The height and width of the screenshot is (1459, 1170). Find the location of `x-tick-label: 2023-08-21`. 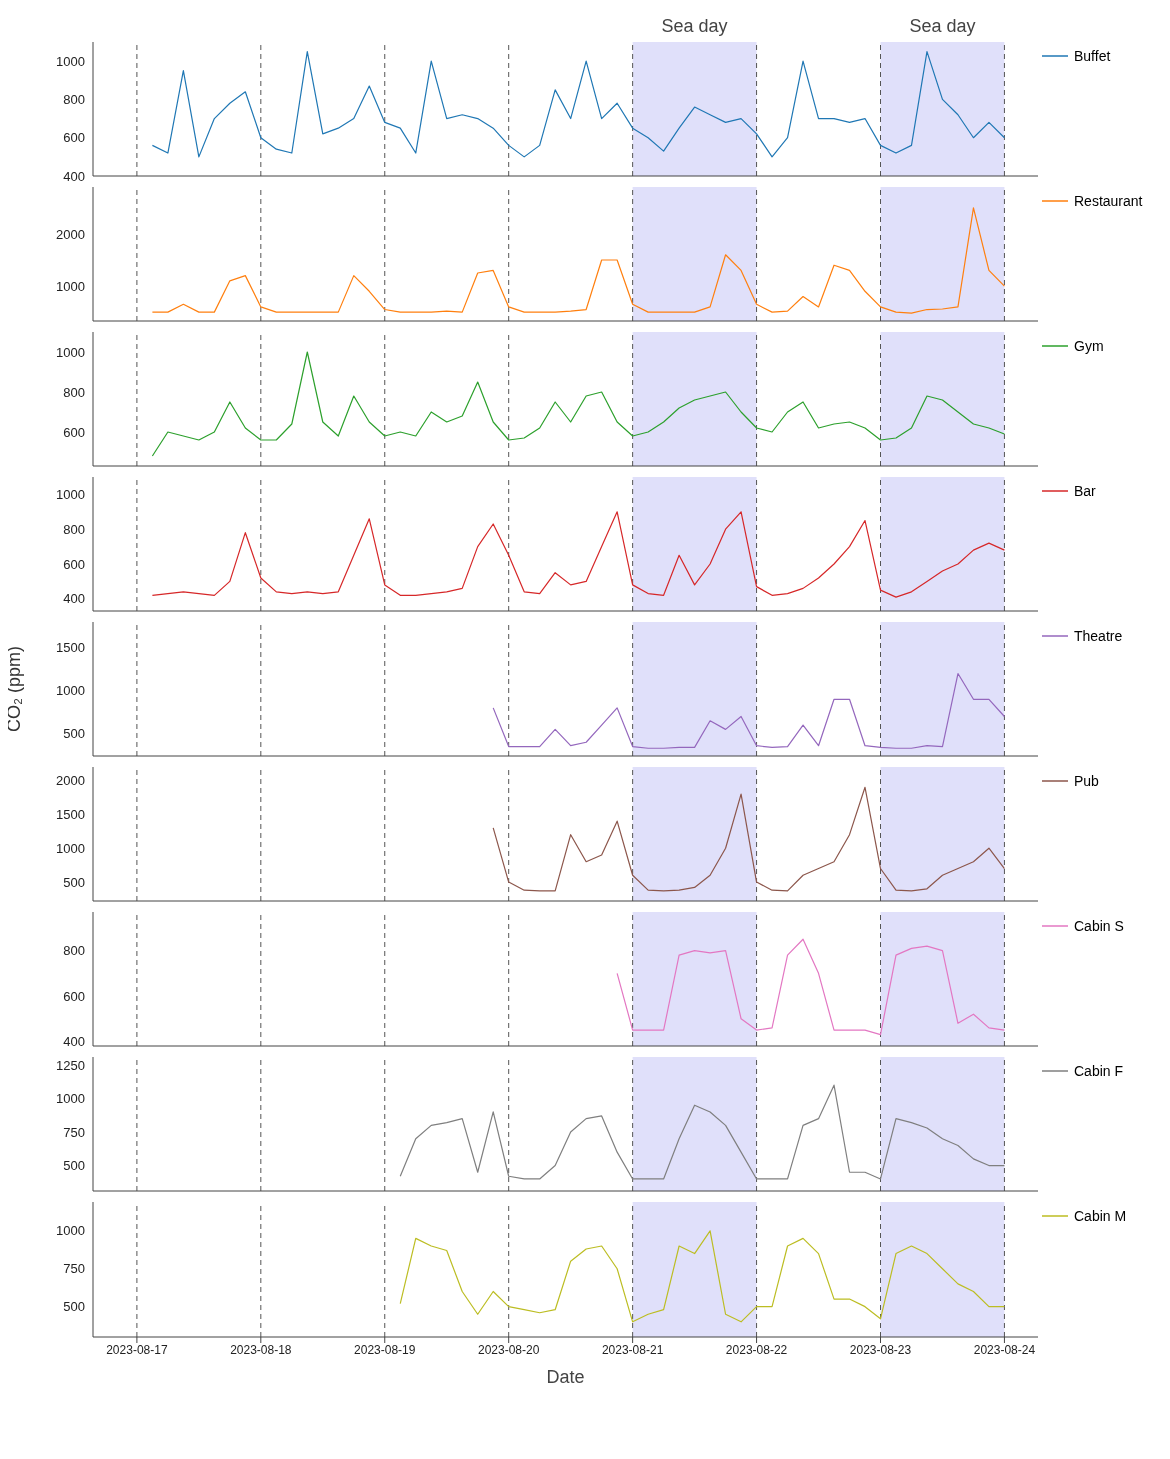

x-tick-label: 2023-08-21 is located at coordinates (632, 1349).